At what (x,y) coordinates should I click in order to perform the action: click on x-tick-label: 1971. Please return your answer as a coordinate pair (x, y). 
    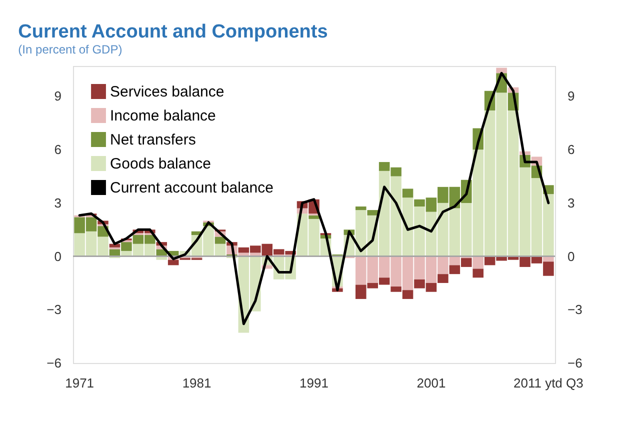
    Looking at the image, I should click on (79, 383).